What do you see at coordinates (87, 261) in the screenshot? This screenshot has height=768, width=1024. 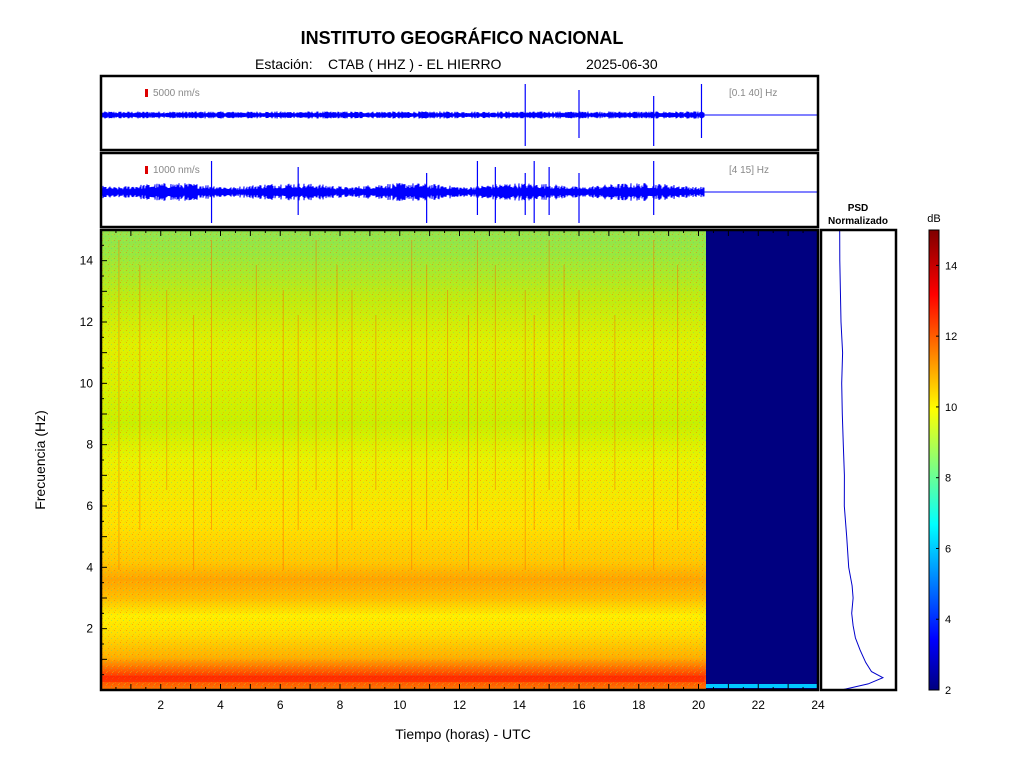 I see `y-tick-label: 14` at bounding box center [87, 261].